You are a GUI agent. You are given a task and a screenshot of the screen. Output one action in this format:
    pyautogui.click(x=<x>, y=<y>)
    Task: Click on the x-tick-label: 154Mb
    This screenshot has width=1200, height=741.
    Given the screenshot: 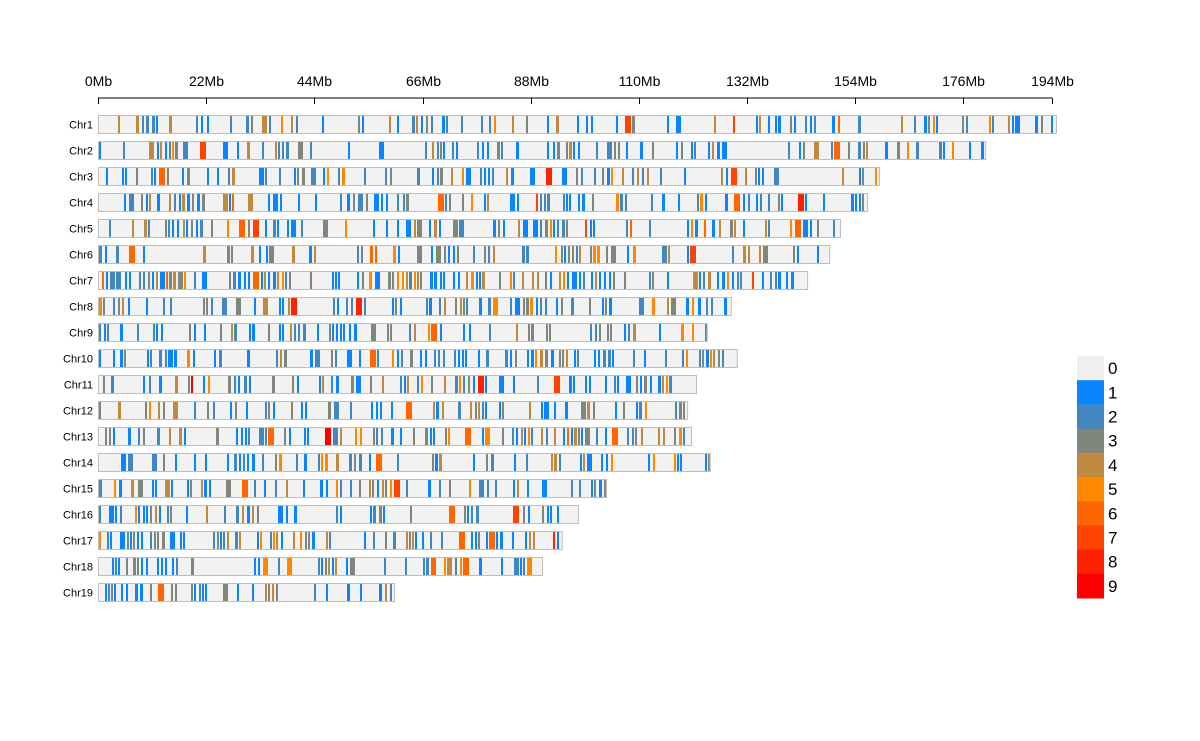 What is the action you would take?
    pyautogui.click(x=855, y=81)
    